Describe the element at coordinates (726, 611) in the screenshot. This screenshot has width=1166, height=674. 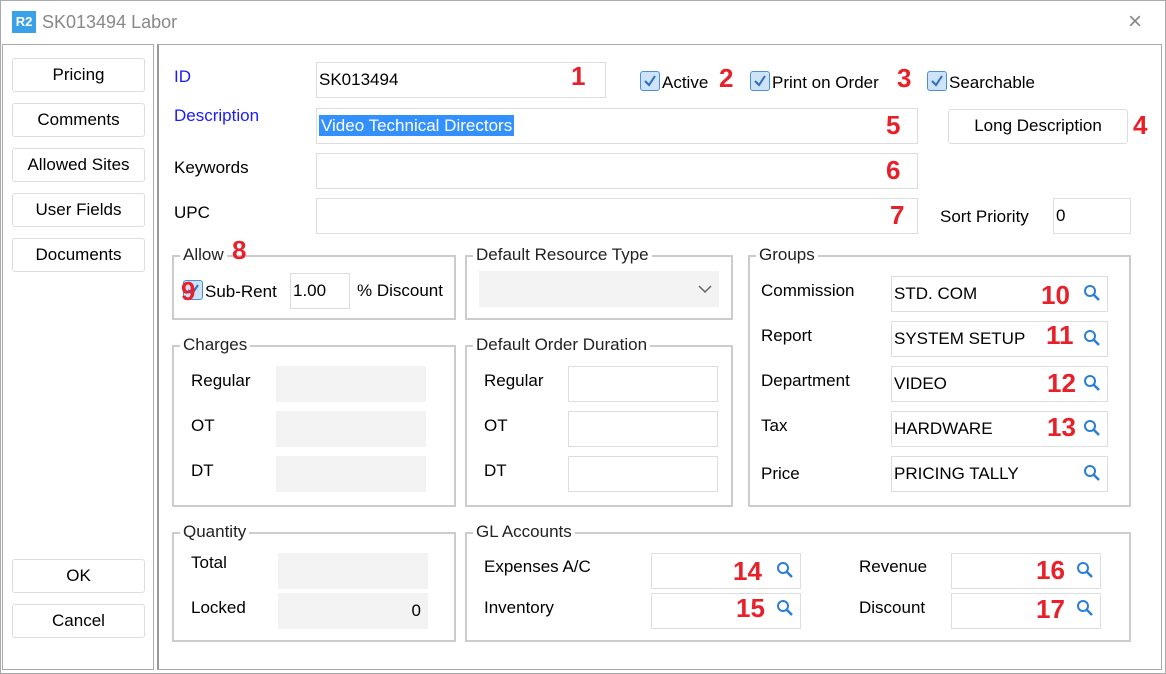
I see `inventory-input` at that location.